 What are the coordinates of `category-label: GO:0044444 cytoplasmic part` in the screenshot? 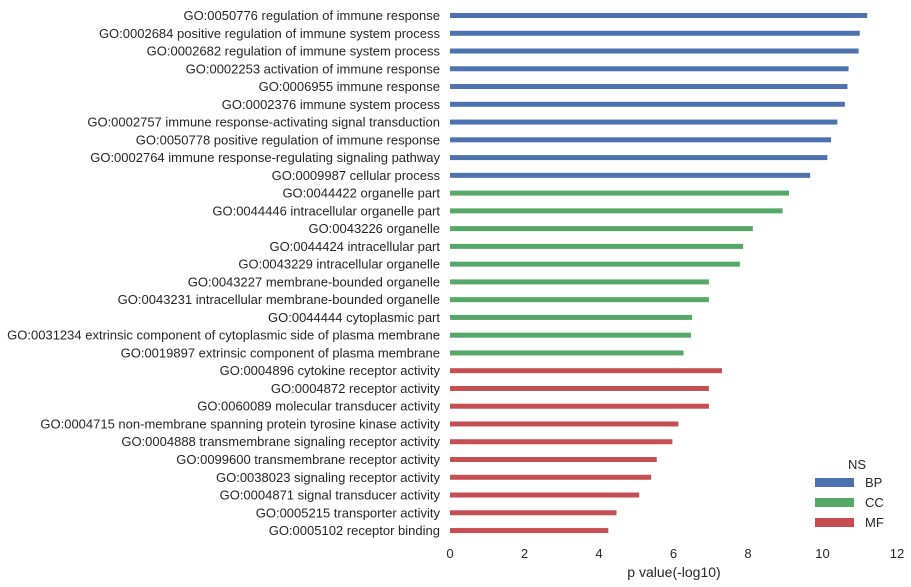 It's located at (354, 317).